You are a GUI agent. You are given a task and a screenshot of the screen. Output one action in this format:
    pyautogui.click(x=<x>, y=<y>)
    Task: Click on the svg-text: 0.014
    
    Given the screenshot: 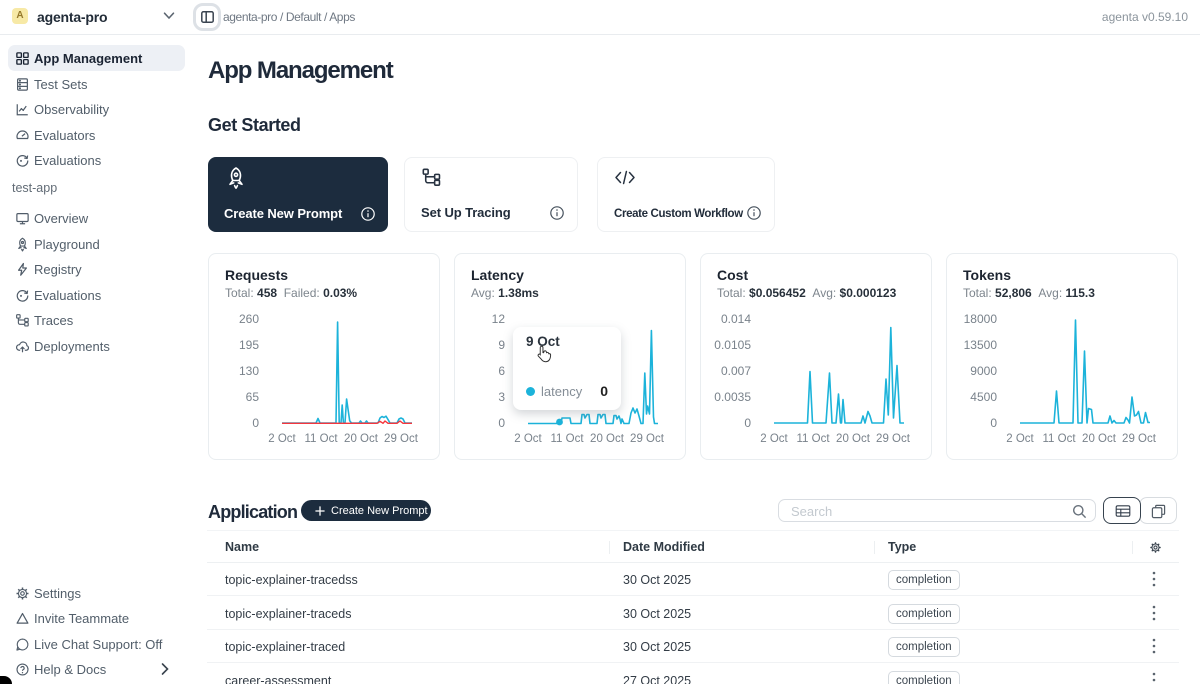 What is the action you would take?
    pyautogui.click(x=736, y=319)
    